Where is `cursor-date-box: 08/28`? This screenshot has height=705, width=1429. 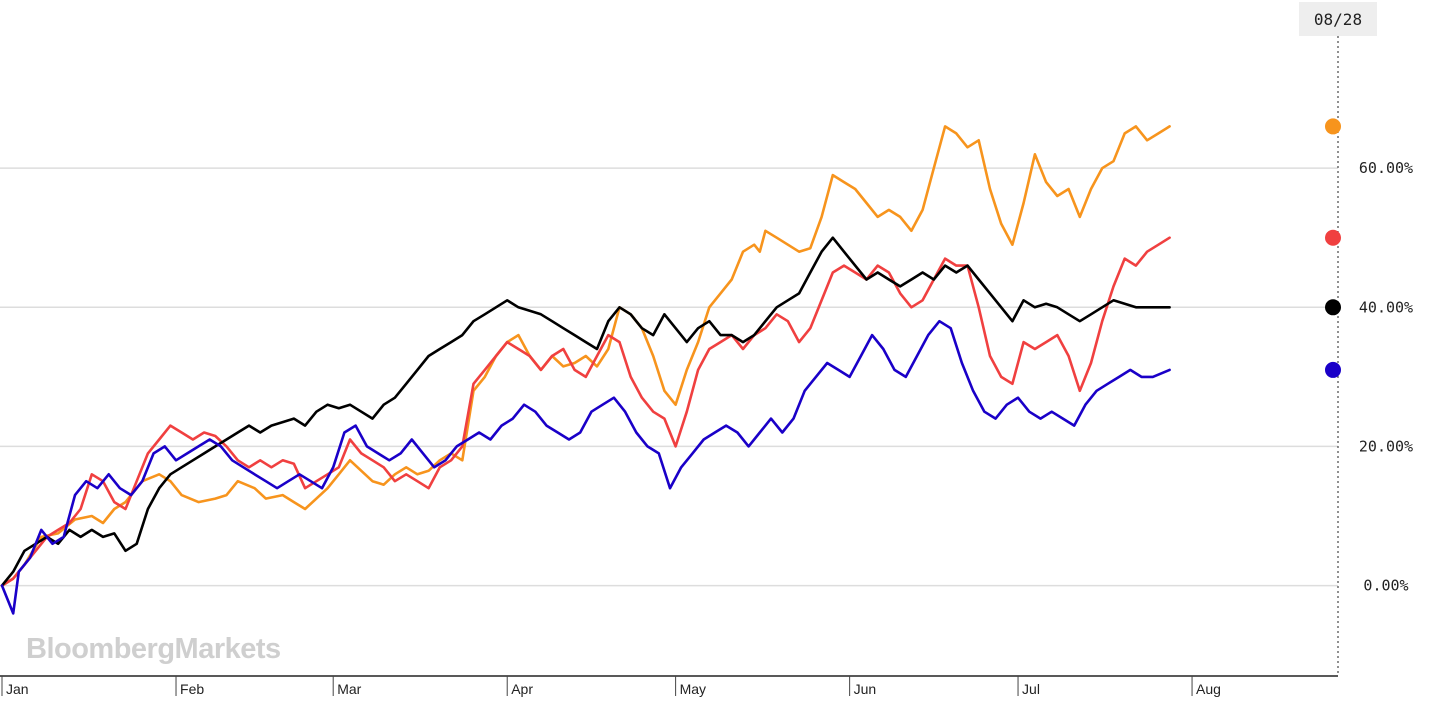 cursor-date-box: 08/28 is located at coordinates (1338, 19).